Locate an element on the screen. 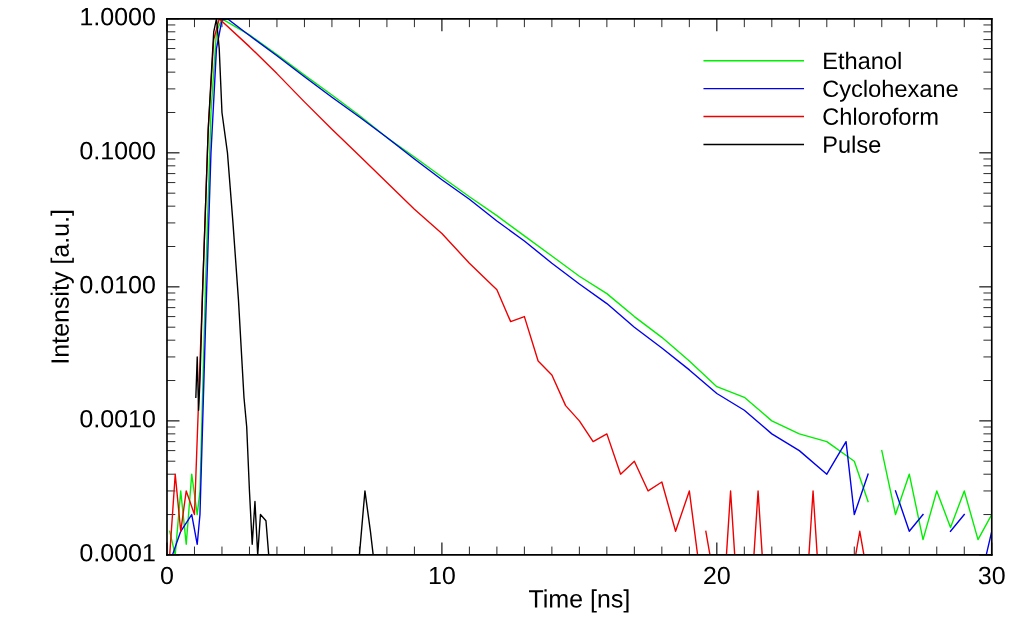 The height and width of the screenshot is (627, 1012). y-tick-label: 0.0100 is located at coordinates (117, 284).